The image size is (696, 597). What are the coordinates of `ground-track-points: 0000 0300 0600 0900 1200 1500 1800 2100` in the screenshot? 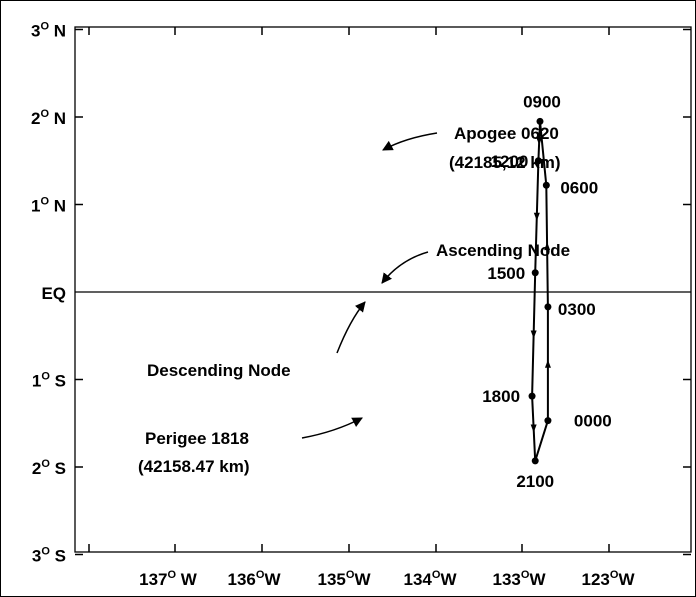 It's located at (547, 291).